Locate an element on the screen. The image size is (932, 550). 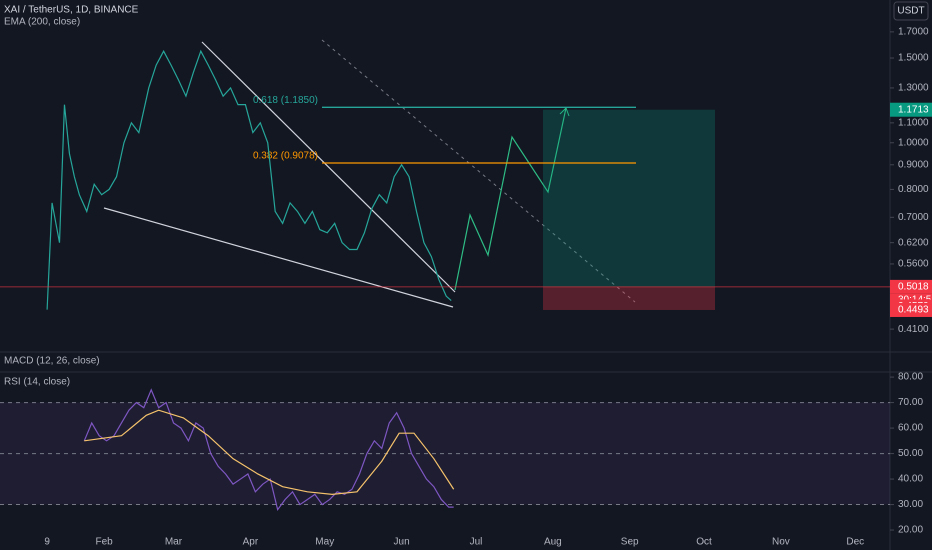
macd-label: MACD (12, 26, close) is located at coordinates (52, 361).